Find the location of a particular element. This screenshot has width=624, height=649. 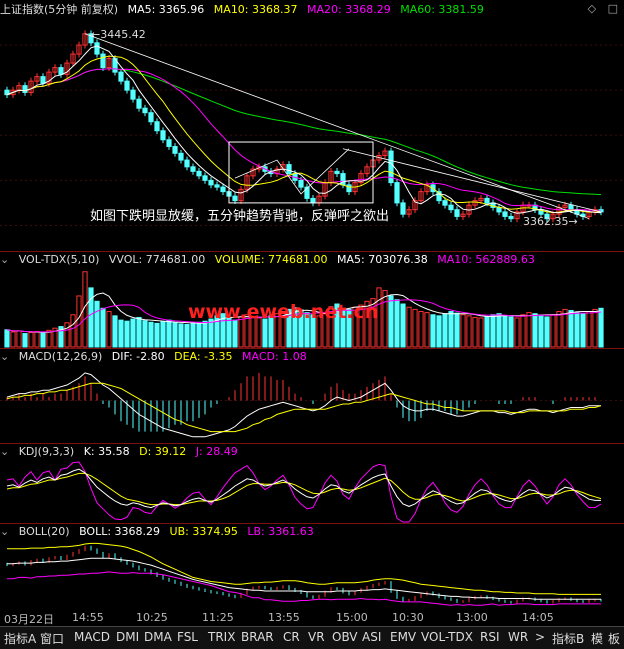

time-tick-label: 15:00 is located at coordinates (352, 617).